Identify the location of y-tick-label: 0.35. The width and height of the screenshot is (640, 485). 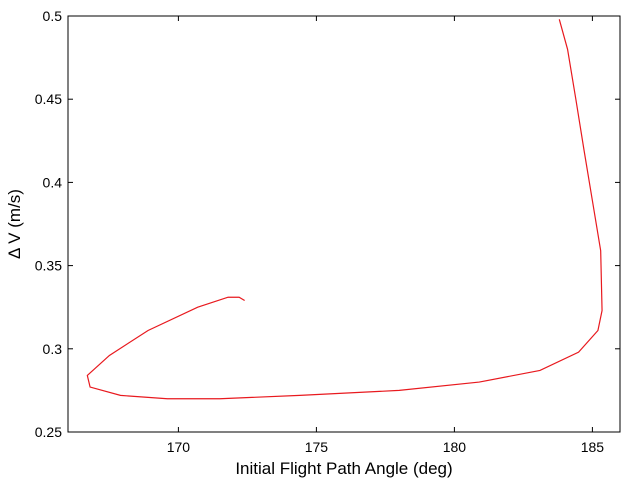
(48, 266).